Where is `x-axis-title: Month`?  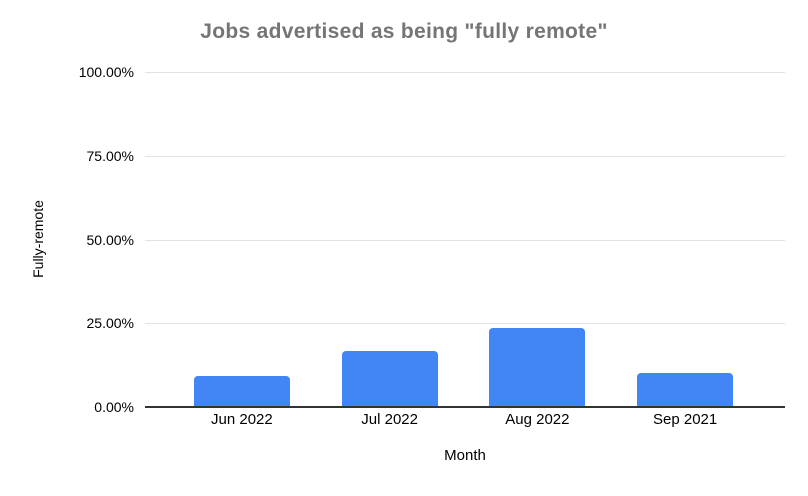
x-axis-title: Month is located at coordinates (465, 455).